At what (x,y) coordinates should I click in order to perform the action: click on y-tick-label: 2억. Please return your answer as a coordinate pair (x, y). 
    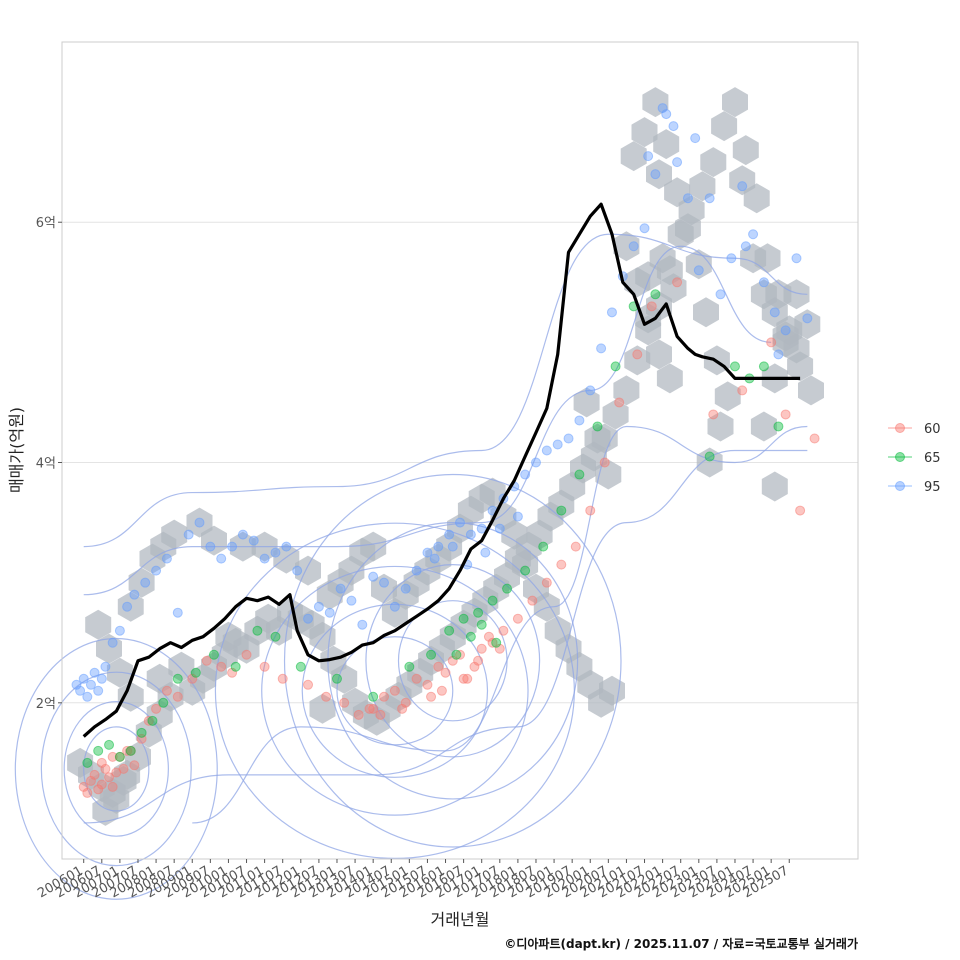
    Looking at the image, I should click on (46, 704).